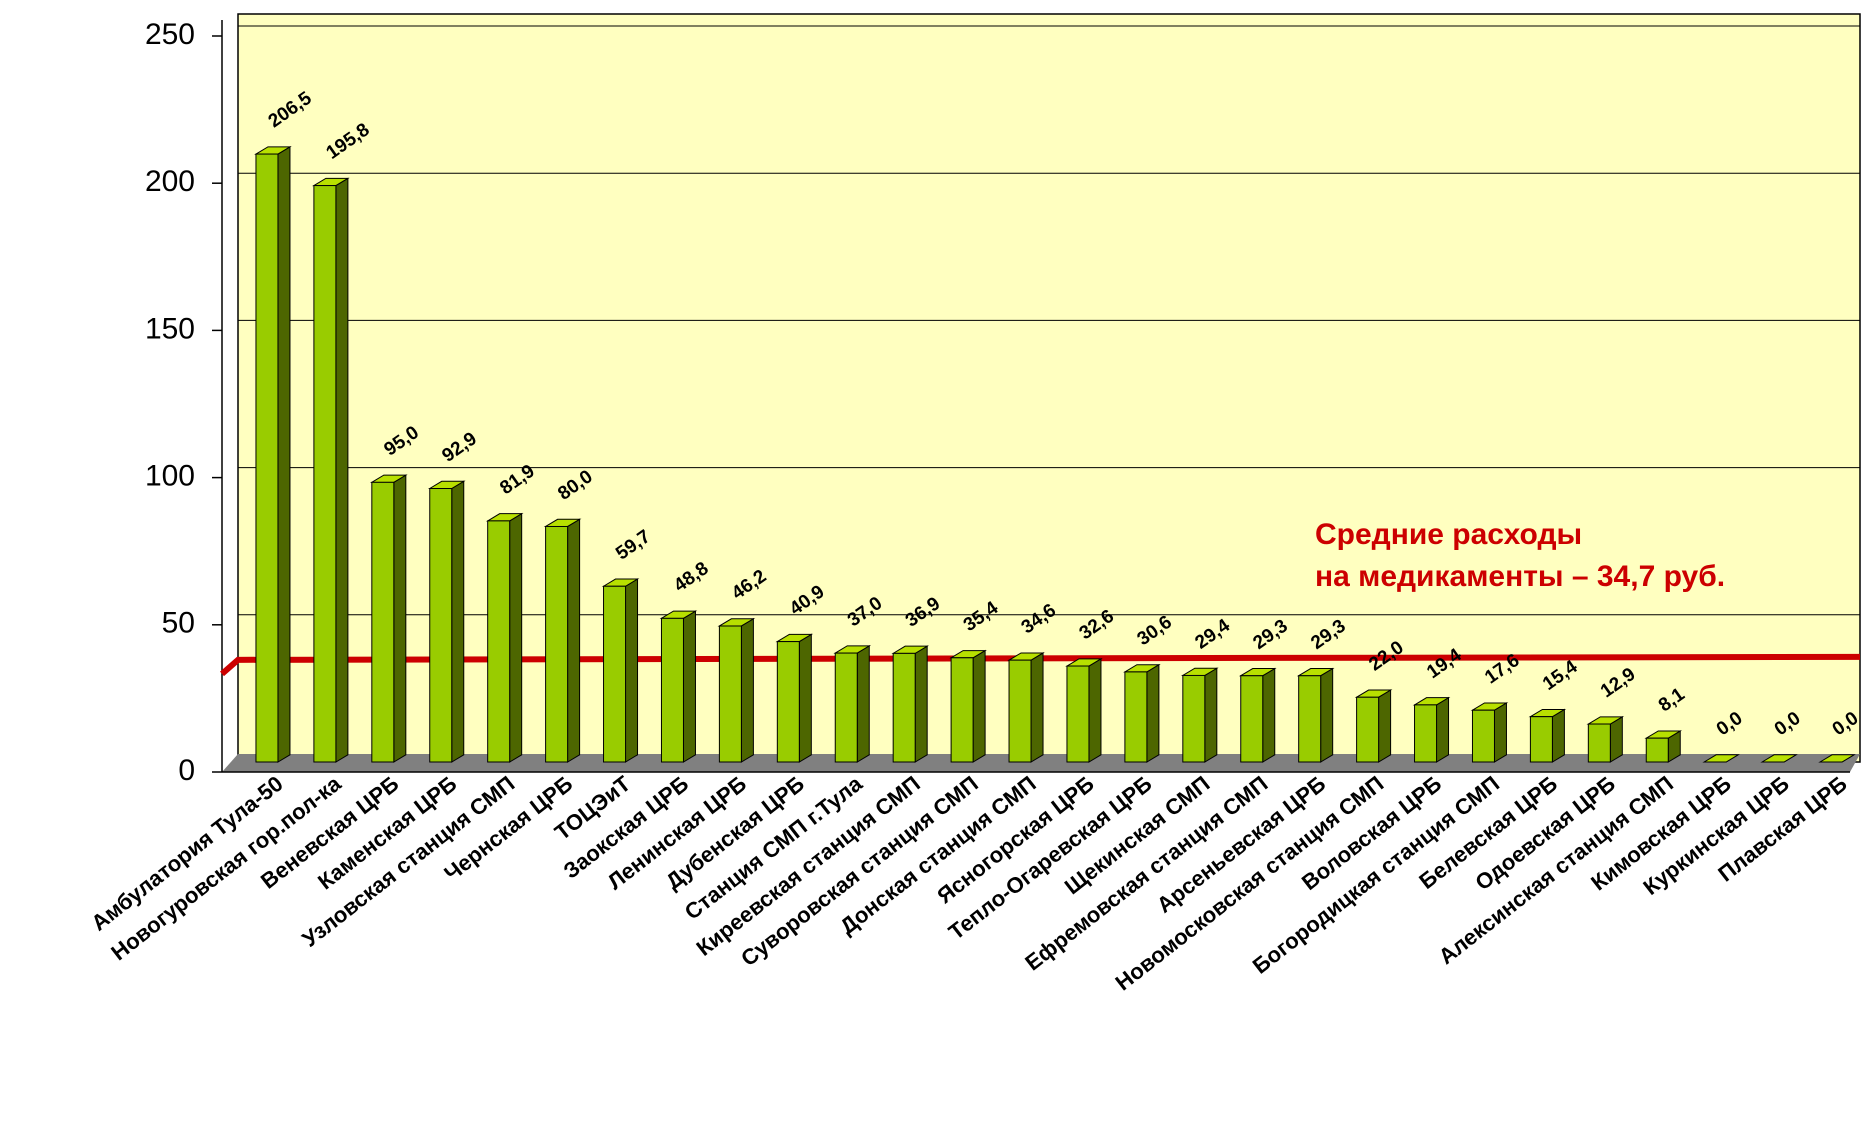 The image size is (1865, 1147). I want to click on y-tick-label: 200, so click(170, 181).